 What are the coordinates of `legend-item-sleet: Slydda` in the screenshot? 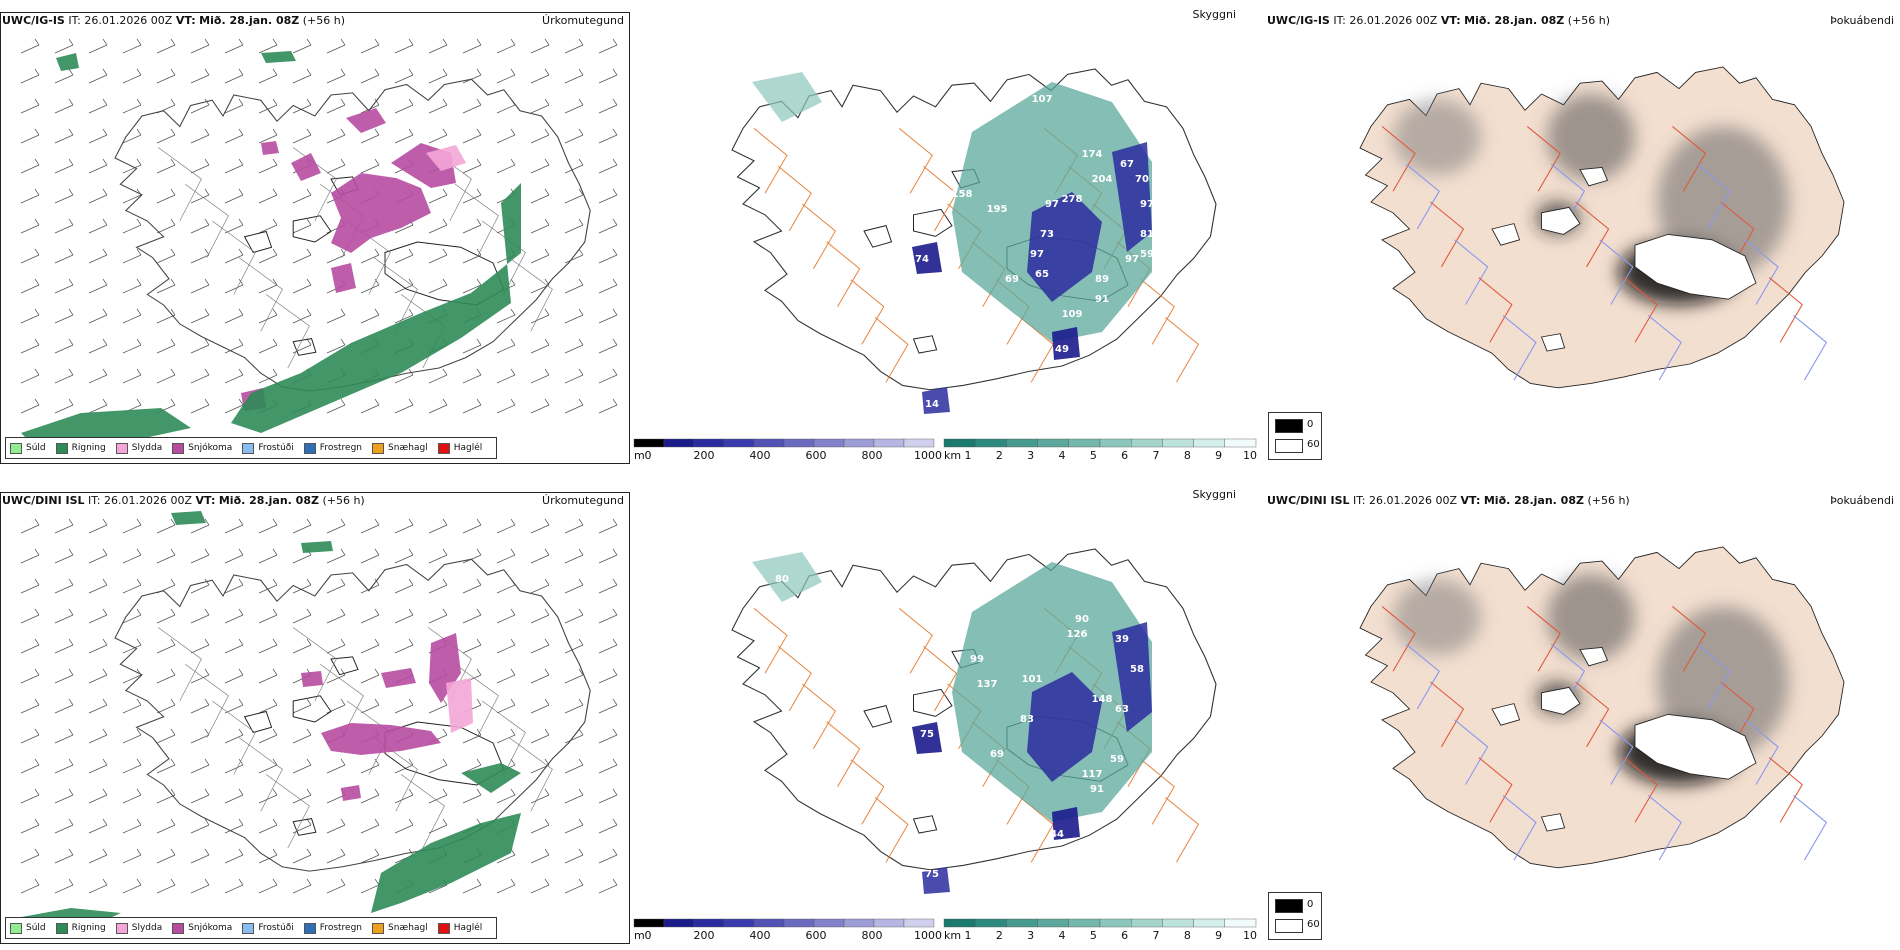 It's located at (138, 448).